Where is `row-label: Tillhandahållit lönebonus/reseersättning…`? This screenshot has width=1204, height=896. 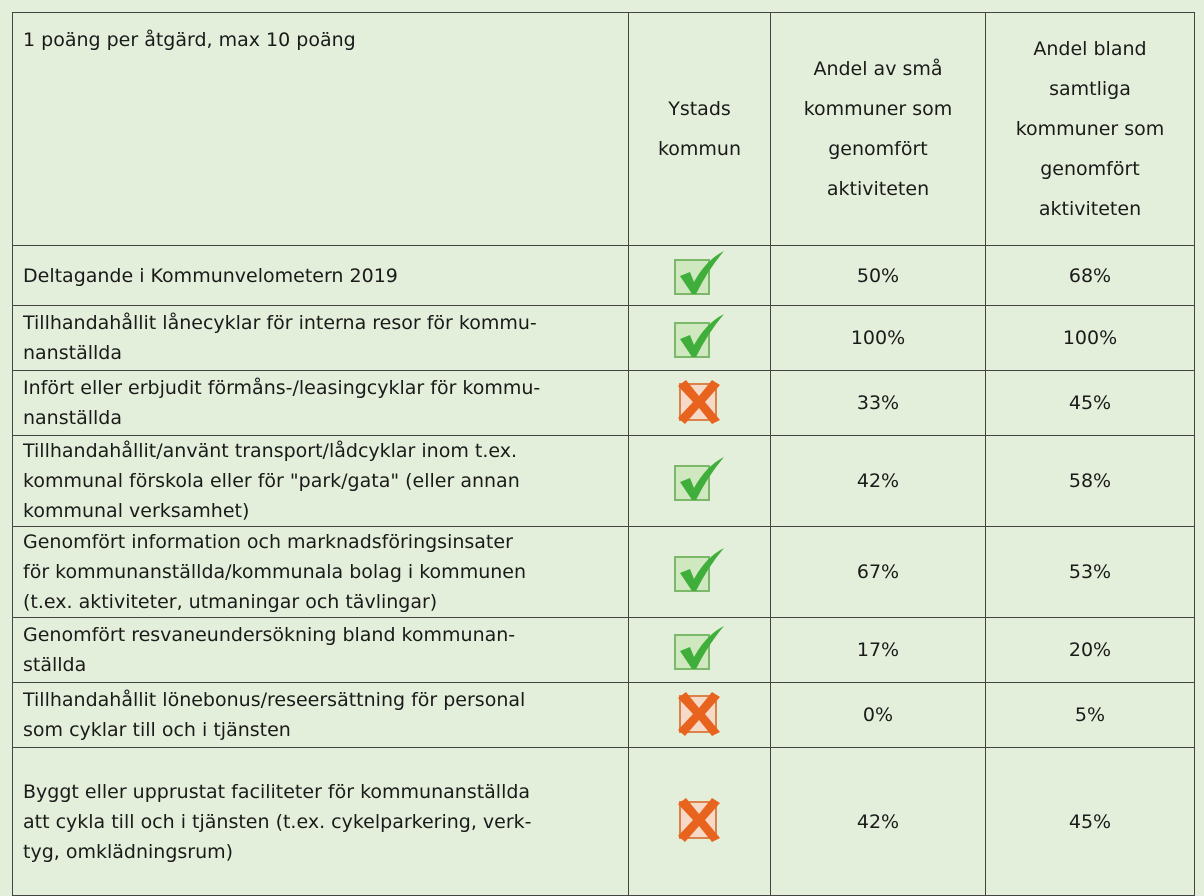 row-label: Tillhandahållit lönebonus/reseersättning… is located at coordinates (320, 715).